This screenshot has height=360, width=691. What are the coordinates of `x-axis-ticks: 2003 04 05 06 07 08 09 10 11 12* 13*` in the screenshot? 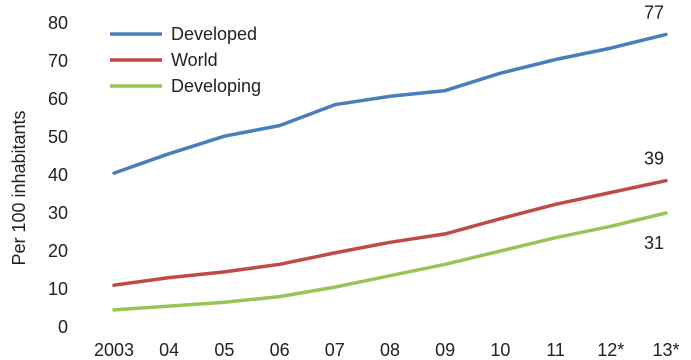 It's located at (387, 350).